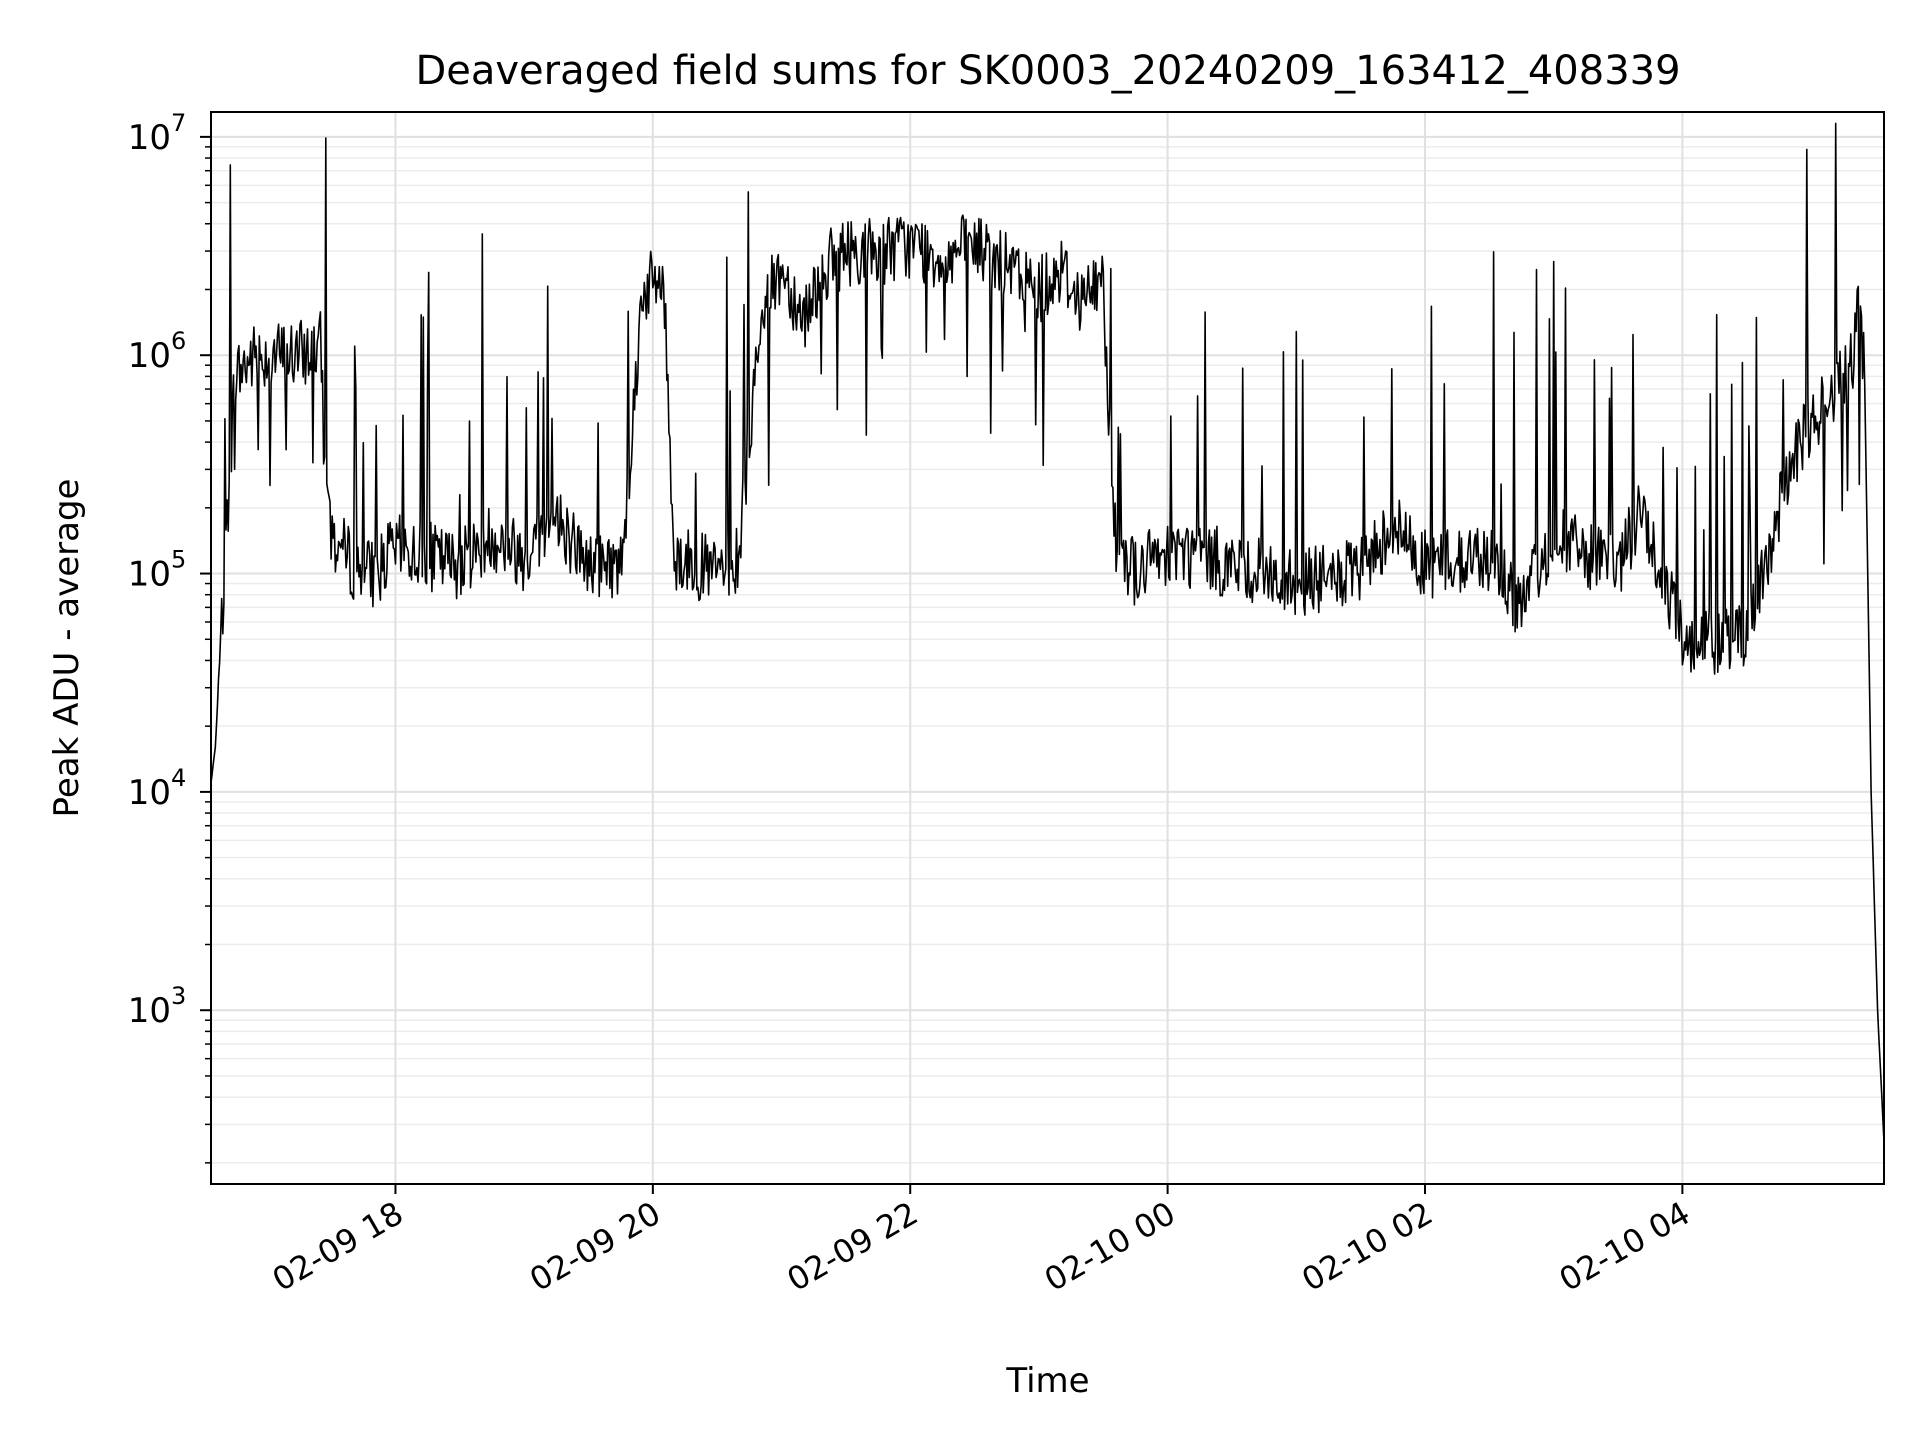  Describe the element at coordinates (178, 560) in the screenshot. I see `y-tick-exponent: 5` at that location.